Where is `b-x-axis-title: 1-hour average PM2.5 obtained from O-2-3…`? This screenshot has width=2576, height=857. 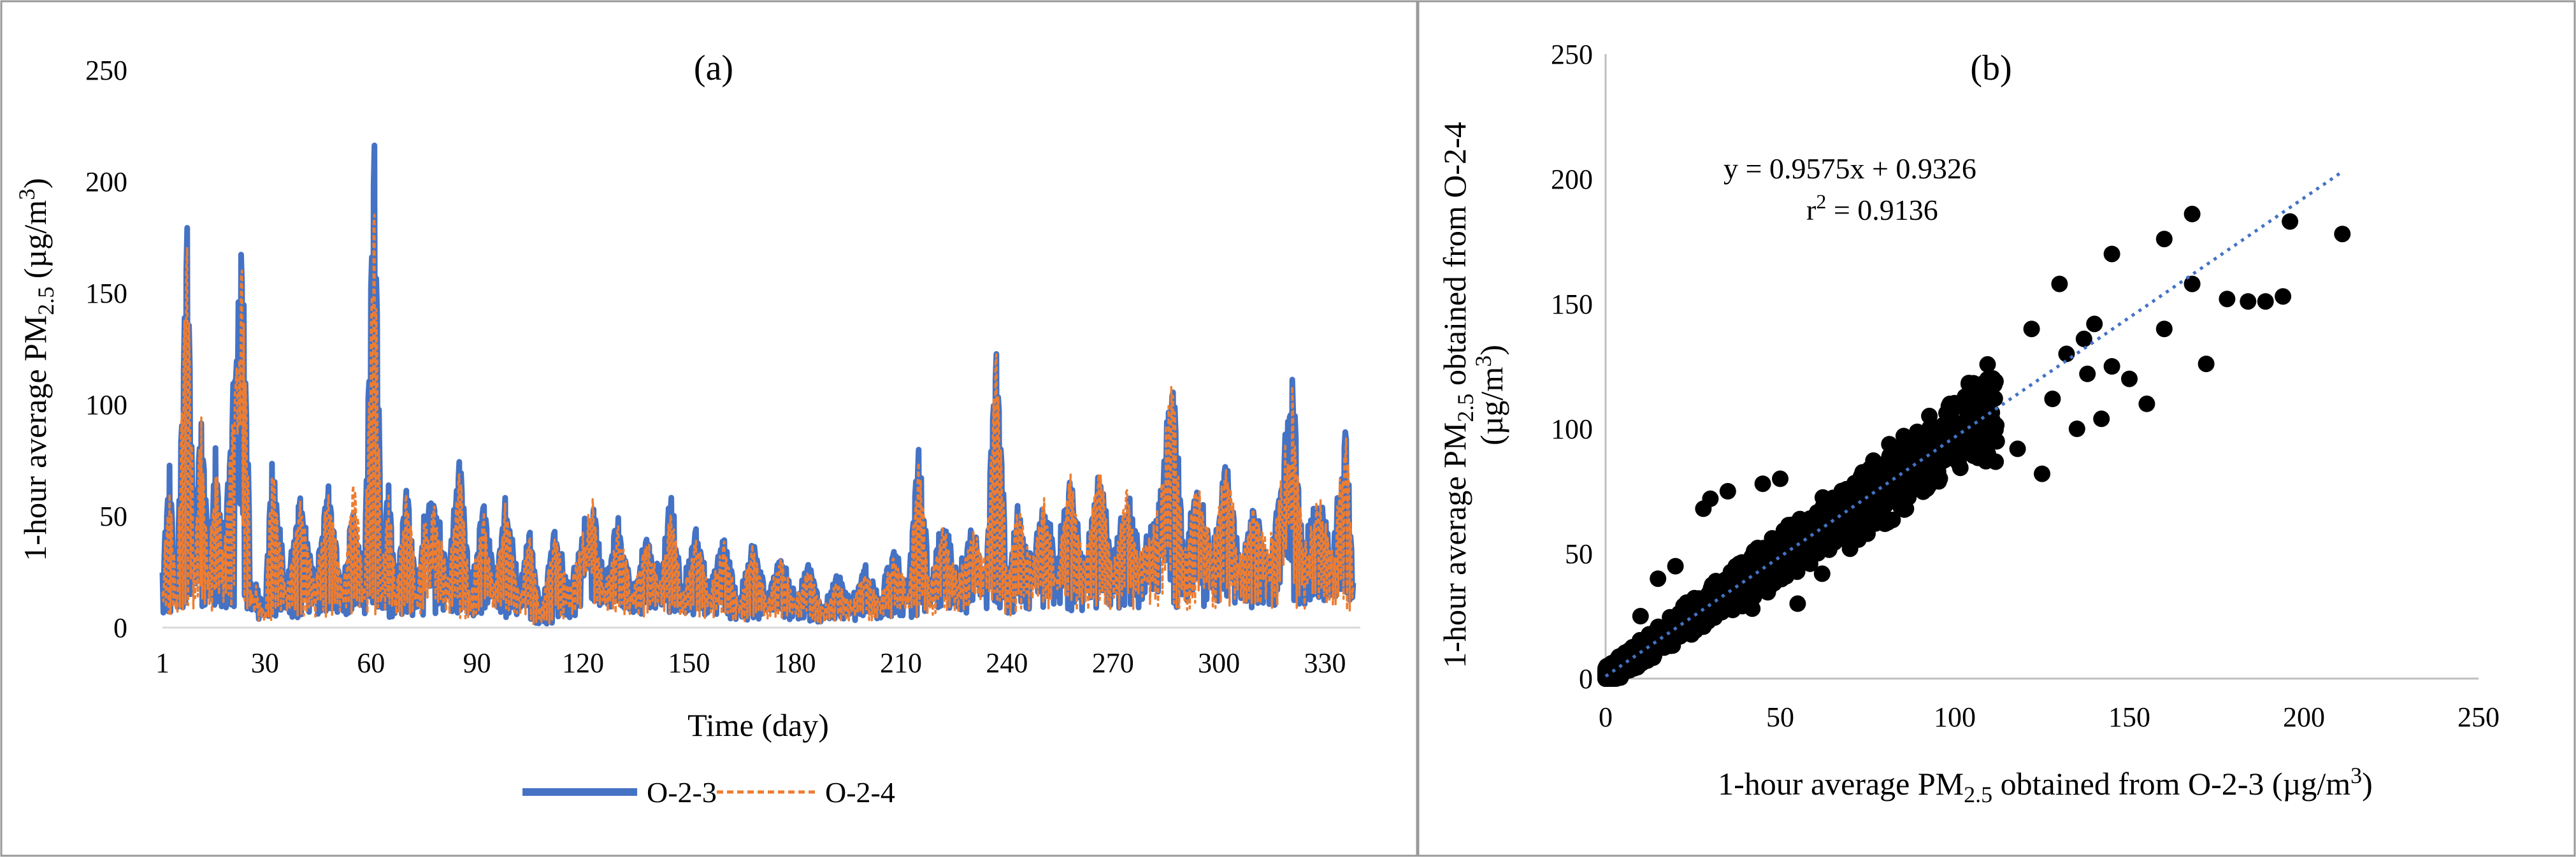
b-x-axis-title: 1-hour average PM2.5 obtained from O-2-3… is located at coordinates (2046, 785).